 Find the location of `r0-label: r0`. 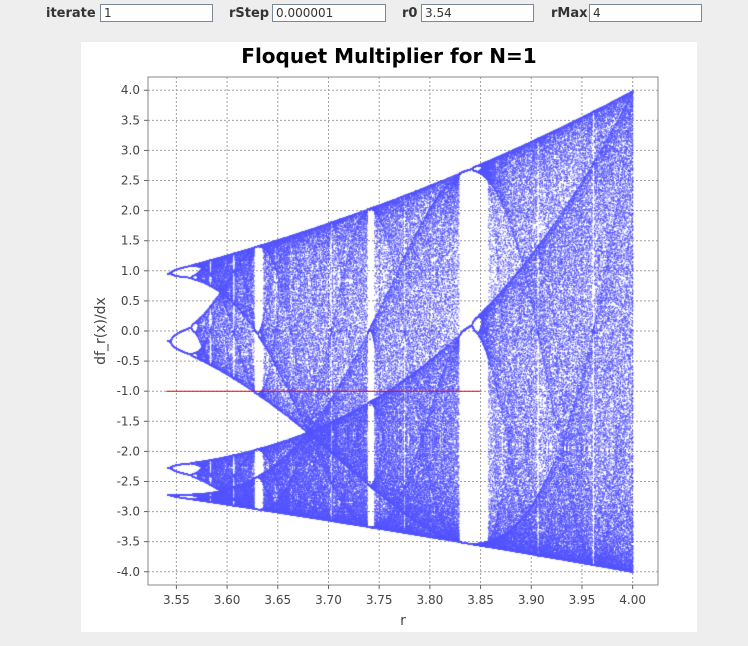

r0-label: r0 is located at coordinates (410, 13).